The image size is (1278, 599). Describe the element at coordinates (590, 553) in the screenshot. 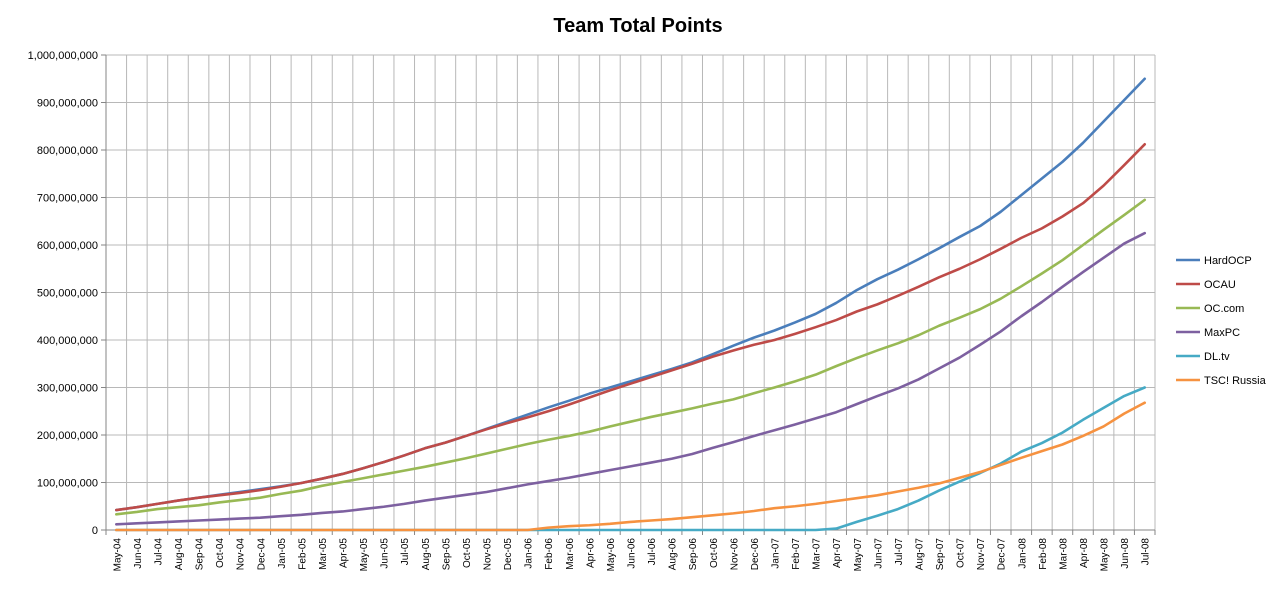

I see `x-tick-label: Apr-06` at that location.